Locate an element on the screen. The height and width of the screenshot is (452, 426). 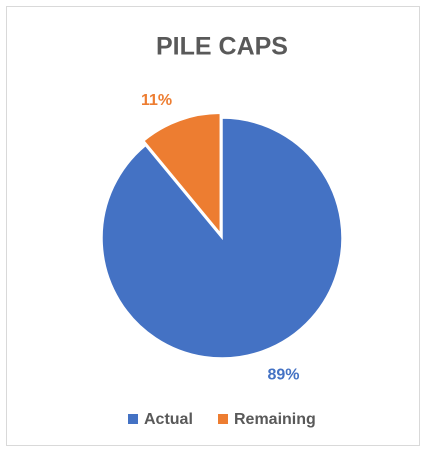
data-label: 89% is located at coordinates (283, 375).